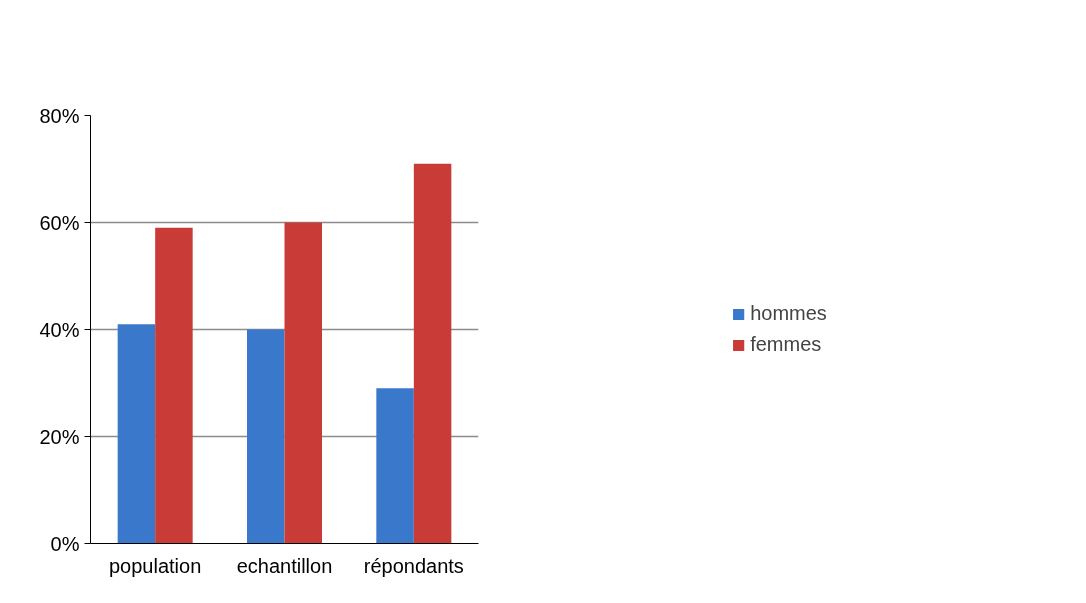  What do you see at coordinates (59, 329) in the screenshot?
I see `y-tick-label: 40%` at bounding box center [59, 329].